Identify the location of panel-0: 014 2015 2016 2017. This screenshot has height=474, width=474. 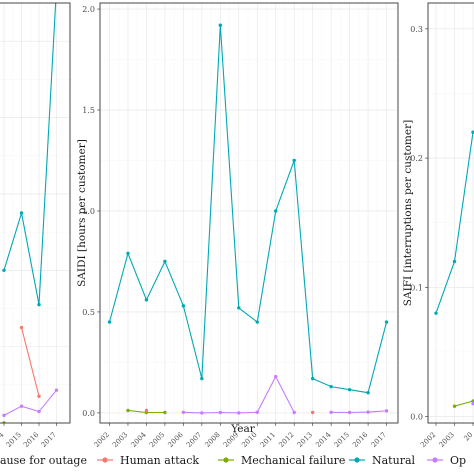
(35, 225).